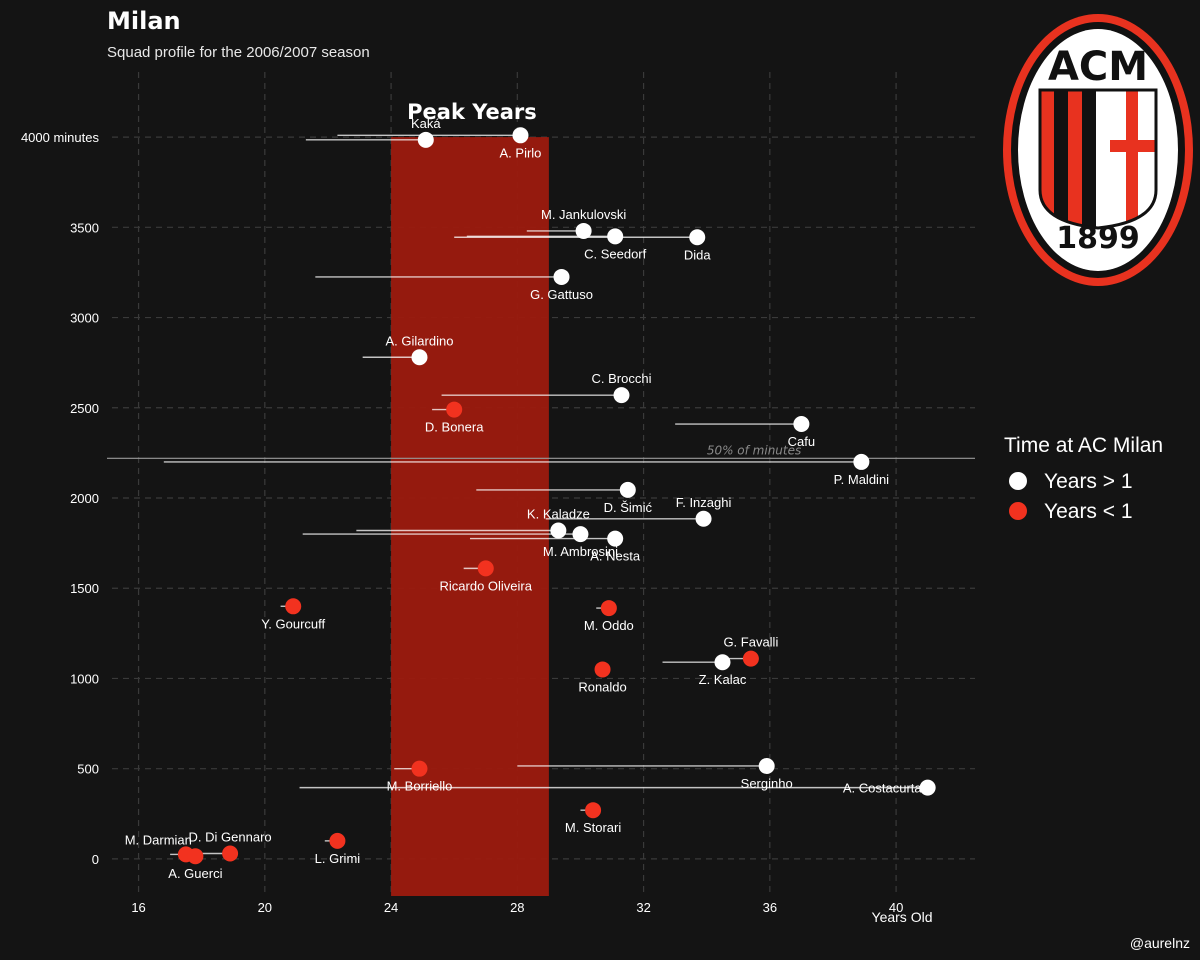  I want to click on x-tick-label-28: 28, so click(517, 907).